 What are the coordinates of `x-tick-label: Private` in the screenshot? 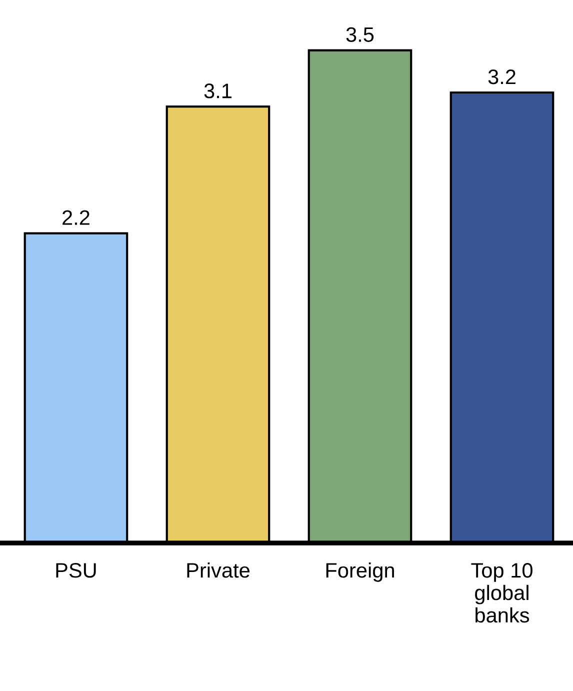 It's located at (218, 570).